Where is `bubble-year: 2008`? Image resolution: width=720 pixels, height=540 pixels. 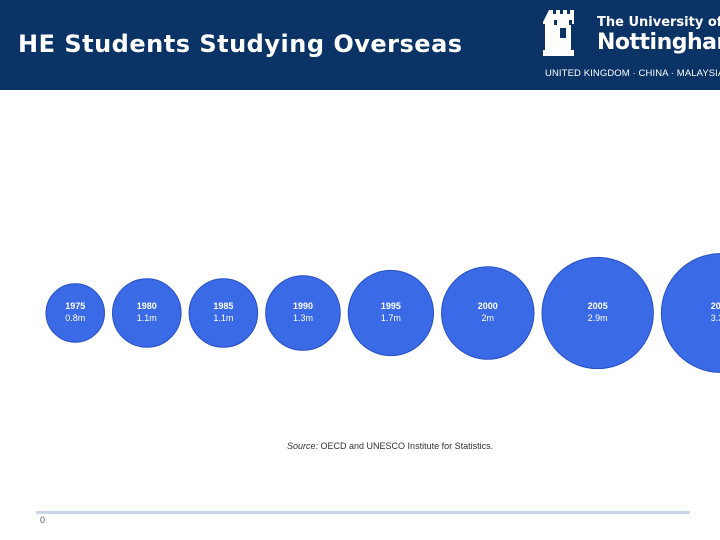
bubble-year: 2008 is located at coordinates (715, 306).